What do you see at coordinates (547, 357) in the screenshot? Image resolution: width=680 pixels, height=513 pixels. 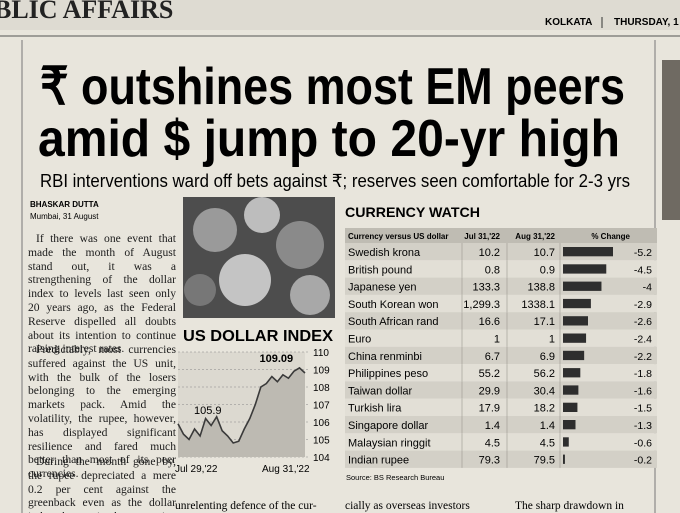 I see `aug-value: 6.9` at bounding box center [547, 357].